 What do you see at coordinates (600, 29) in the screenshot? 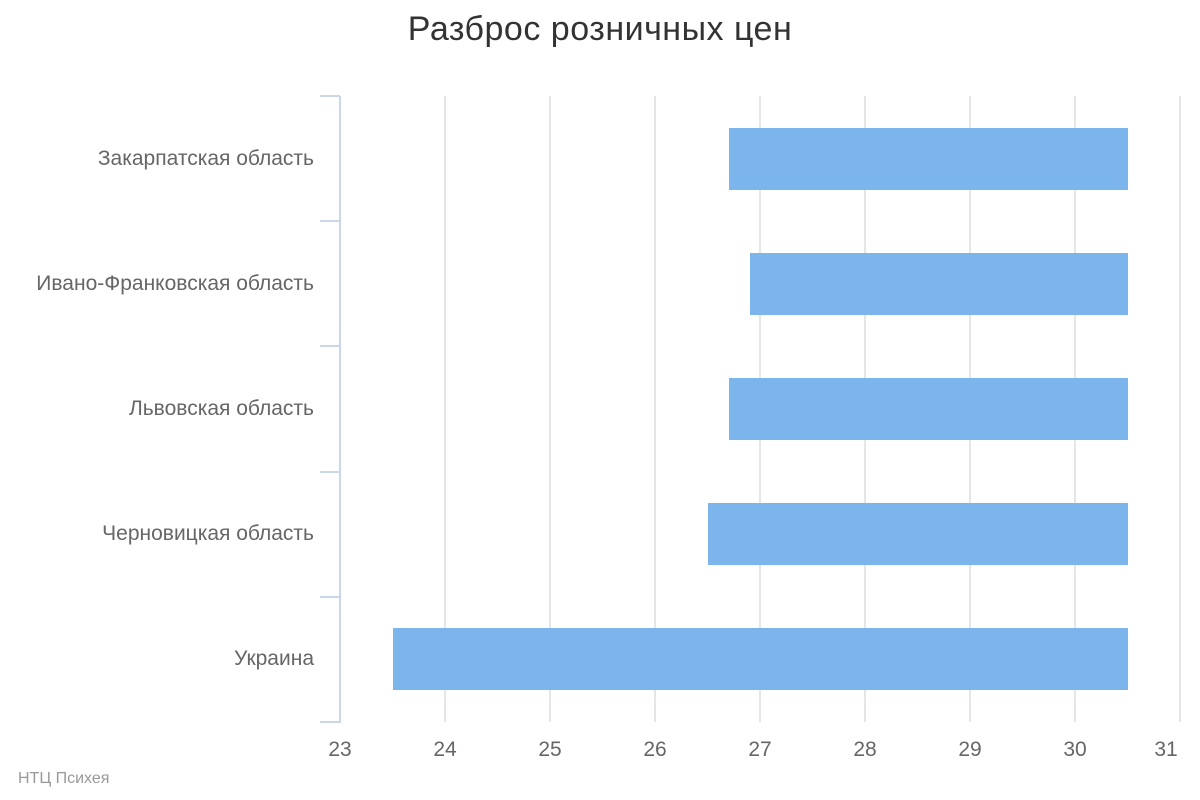
I see `chart-title: Разброс розничных цен` at bounding box center [600, 29].